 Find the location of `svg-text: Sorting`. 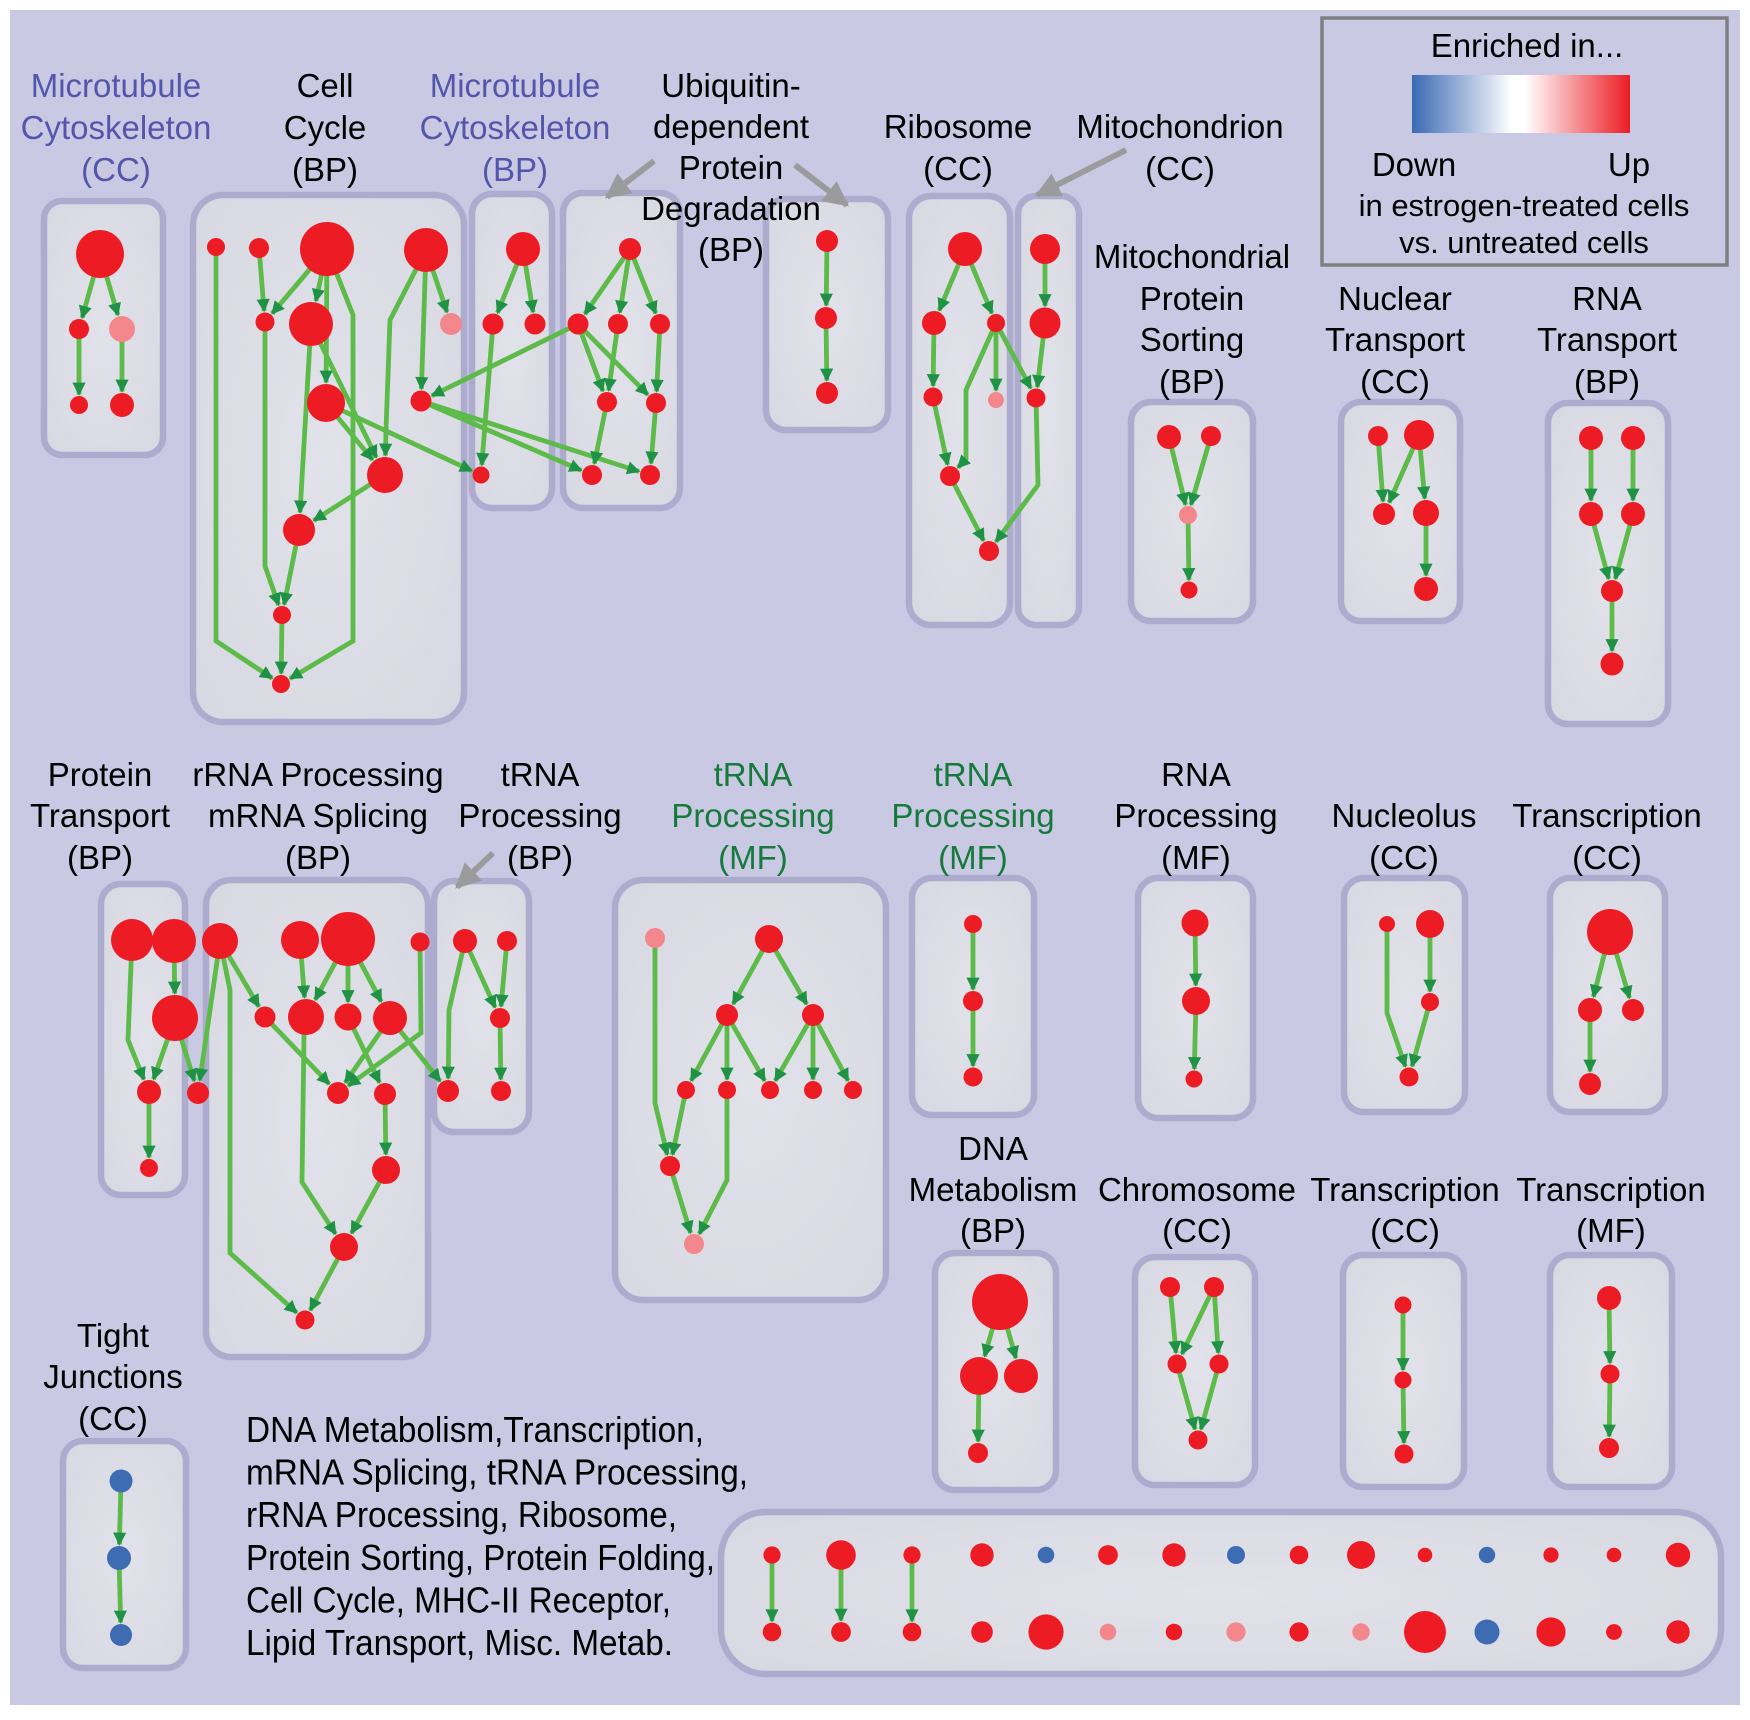

svg-text: Sorting is located at coordinates (1192, 339).